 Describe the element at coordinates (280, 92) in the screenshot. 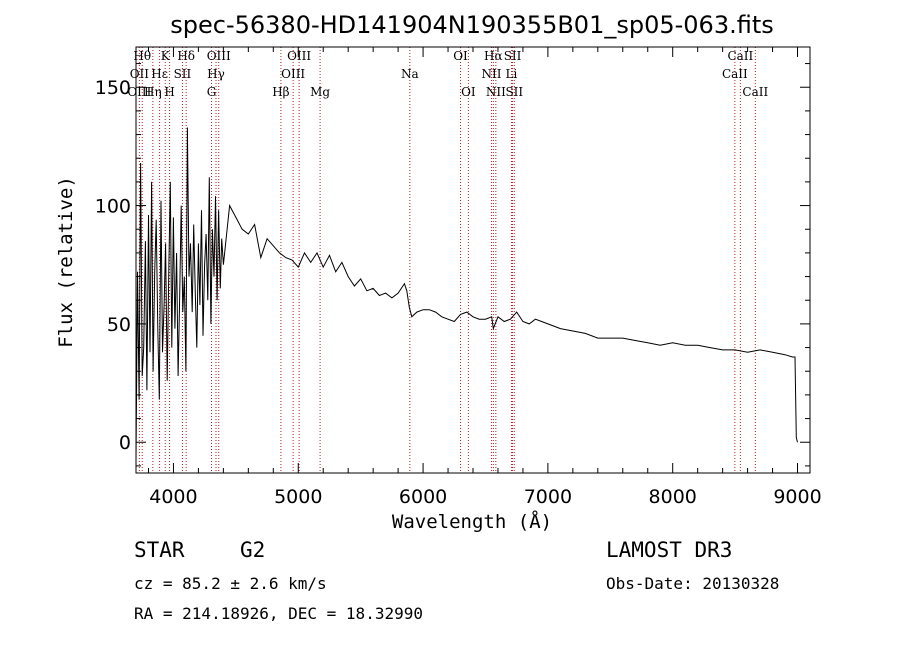

I see `spectral-line-label: Hβ` at that location.